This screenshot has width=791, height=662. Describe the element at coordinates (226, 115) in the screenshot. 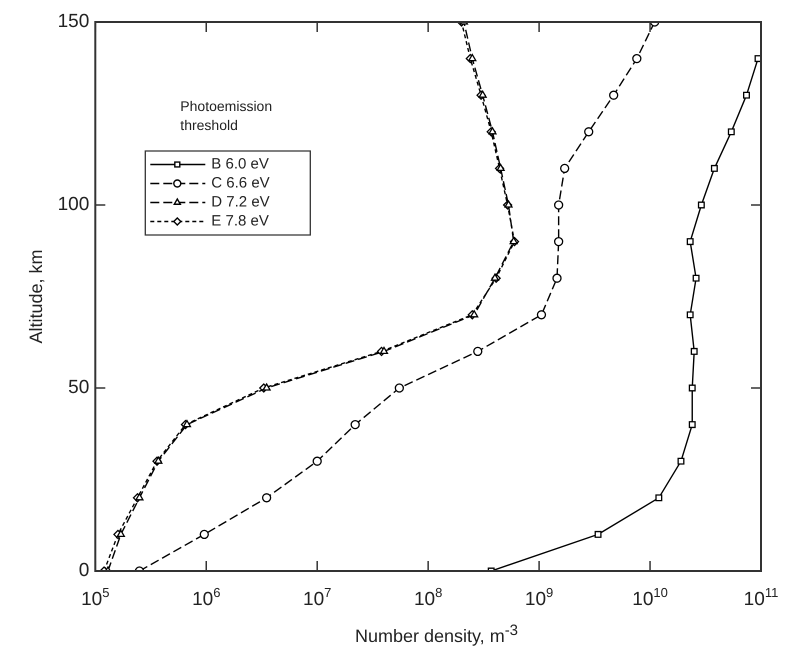

I see `legend-title: Photoemission threshold` at that location.